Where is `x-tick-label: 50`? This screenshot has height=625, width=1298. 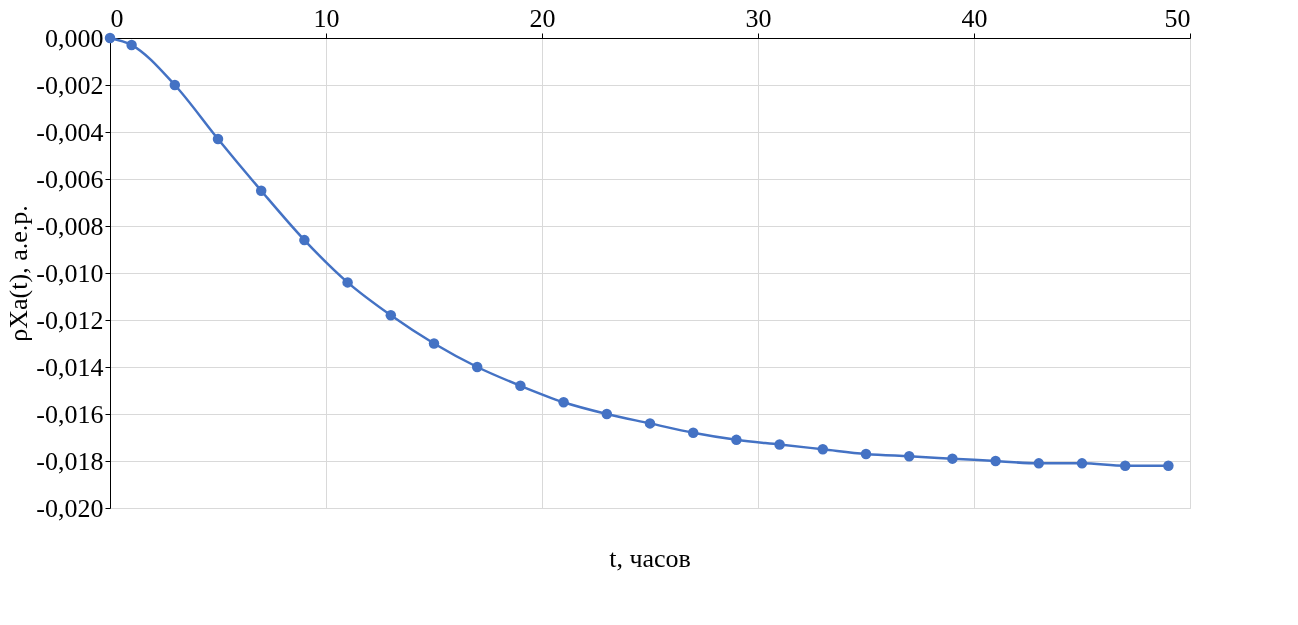 x-tick-label: 50 is located at coordinates (1177, 18).